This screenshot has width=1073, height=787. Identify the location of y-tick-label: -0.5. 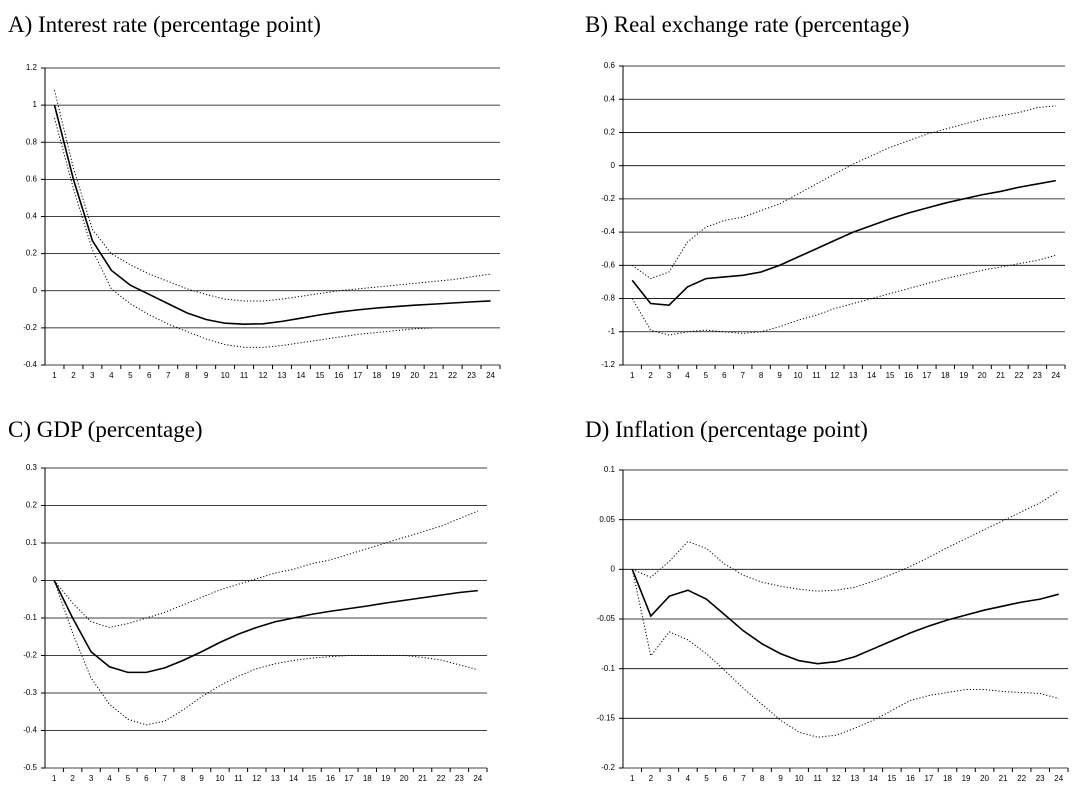
(30, 767).